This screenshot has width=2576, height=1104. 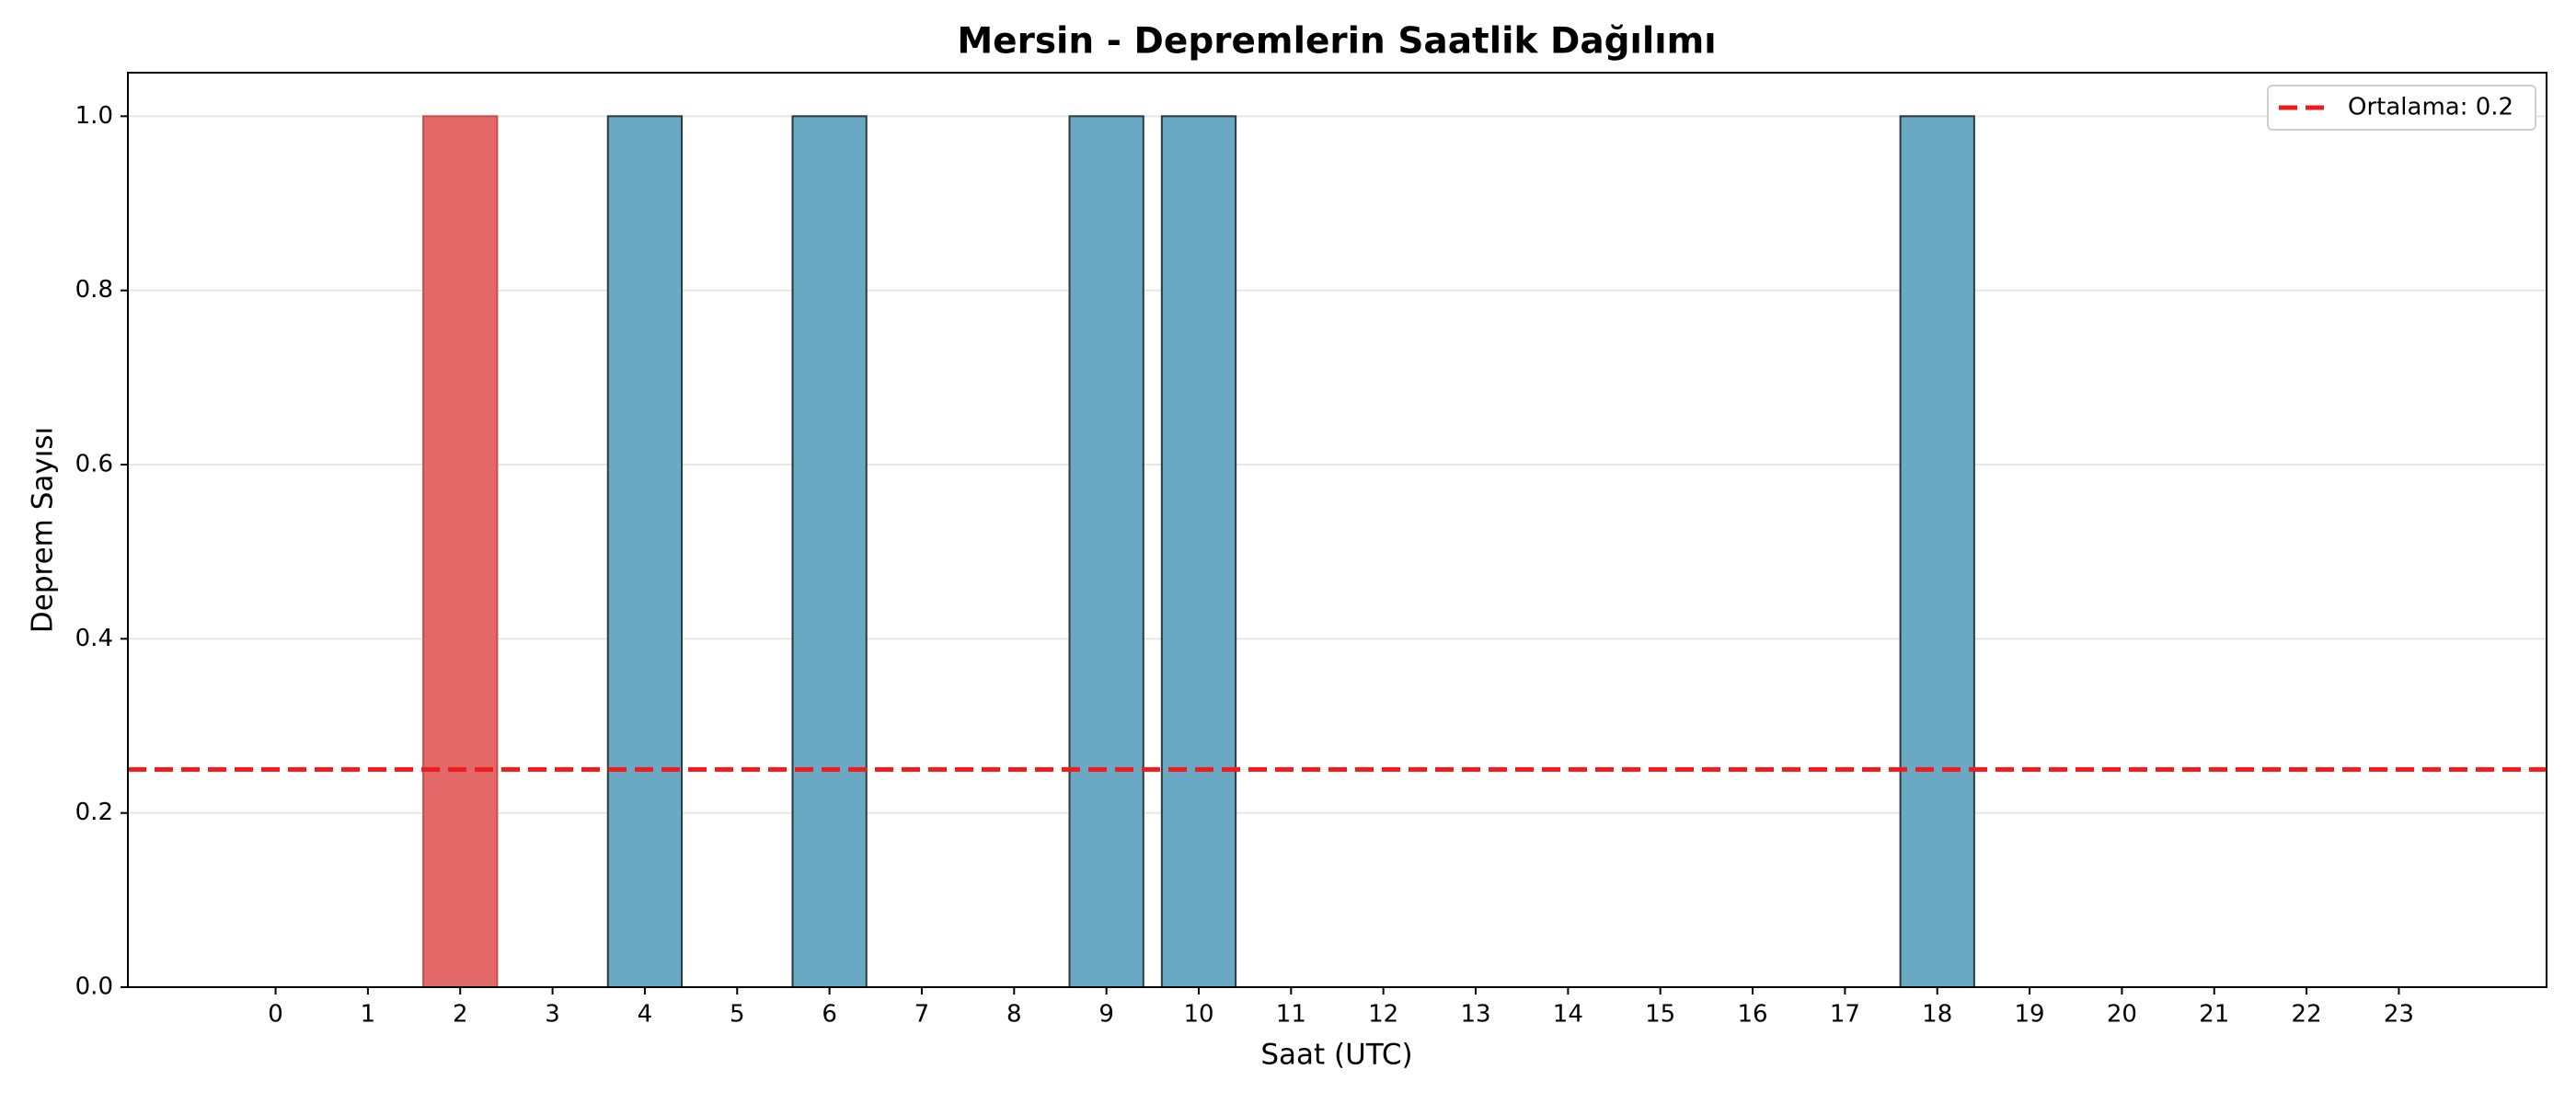 I want to click on x-tick-label: 14, so click(x=1568, y=1015).